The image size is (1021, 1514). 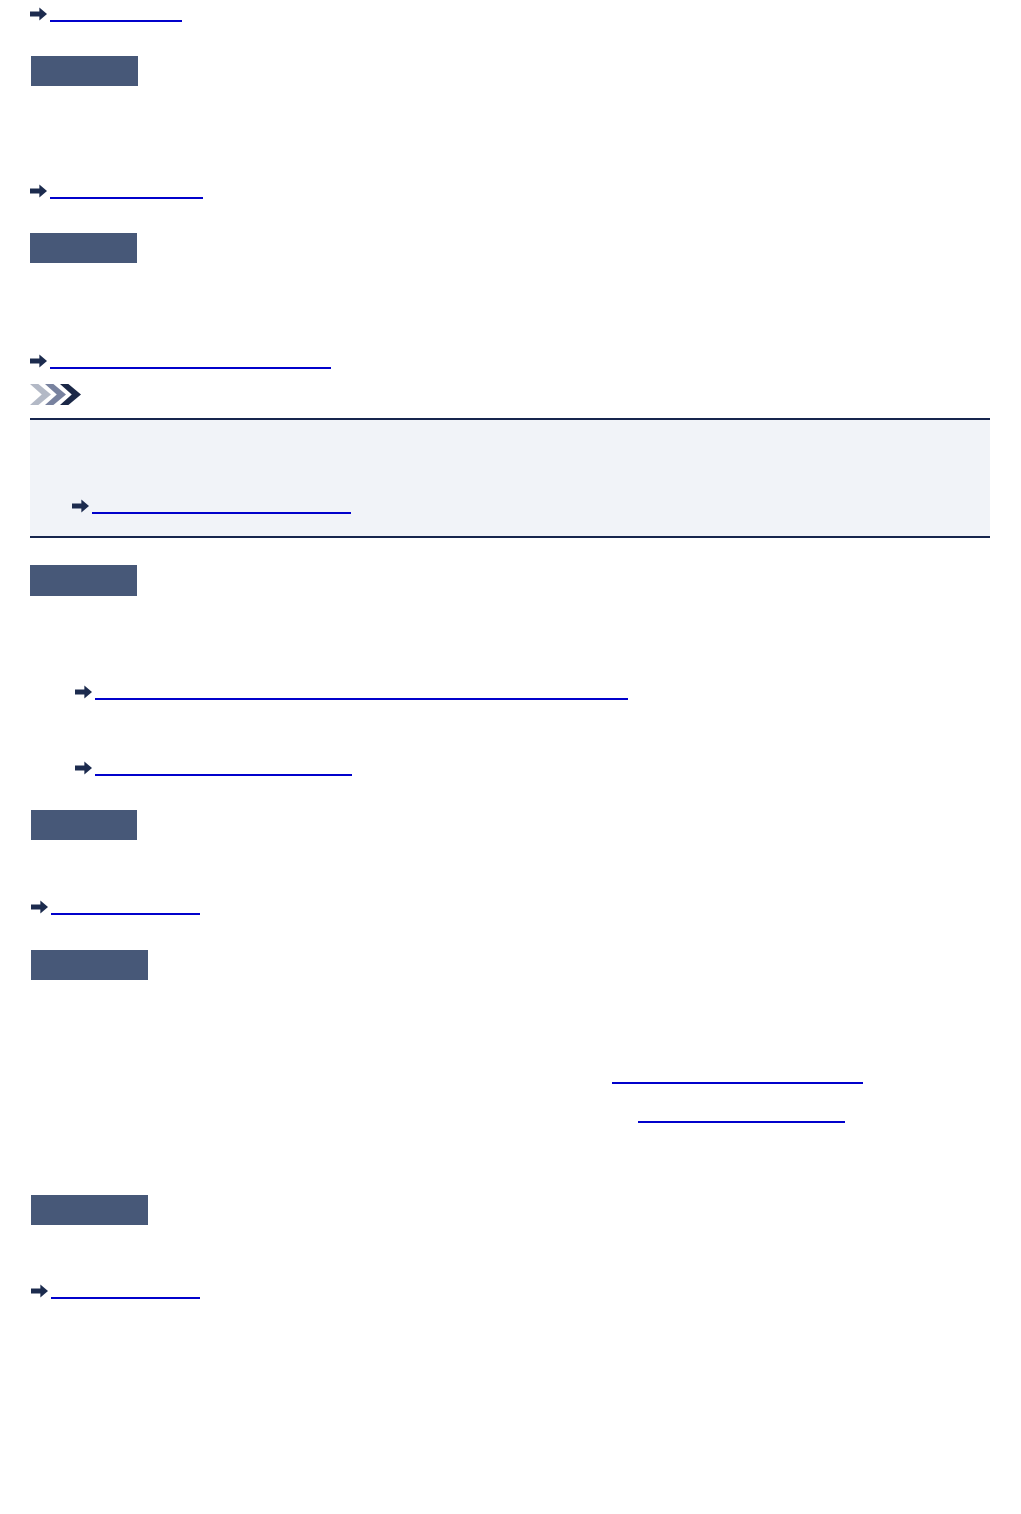 I want to click on chevron-light-icon, so click(x=40, y=394).